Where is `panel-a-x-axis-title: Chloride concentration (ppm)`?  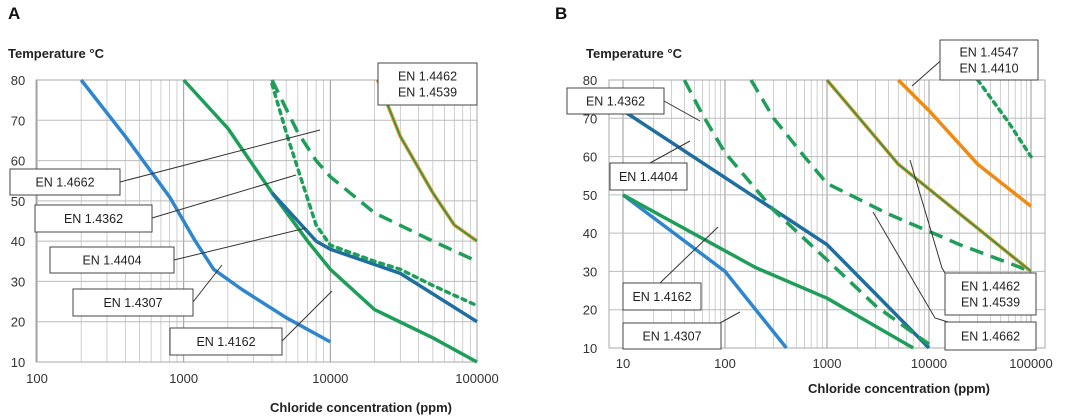
panel-a-x-axis-title: Chloride concentration (ppm) is located at coordinates (361, 407).